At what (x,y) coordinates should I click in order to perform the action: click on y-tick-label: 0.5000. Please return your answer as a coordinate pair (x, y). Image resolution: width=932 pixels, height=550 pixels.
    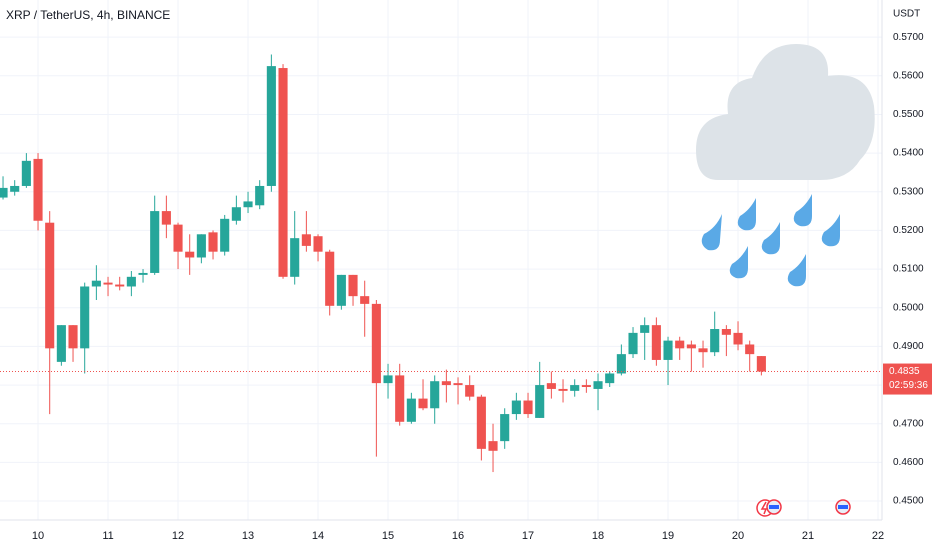
    Looking at the image, I should click on (908, 307).